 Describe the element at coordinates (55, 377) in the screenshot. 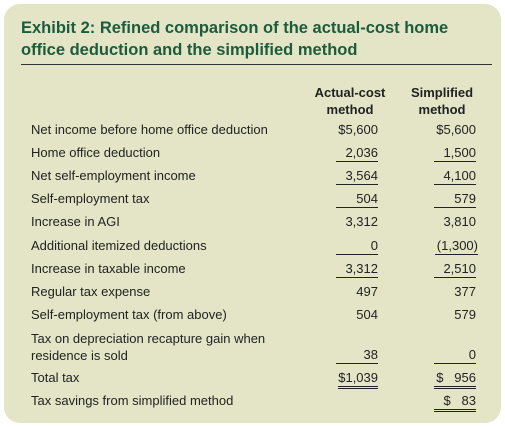

I see `row-label: Total tax` at that location.